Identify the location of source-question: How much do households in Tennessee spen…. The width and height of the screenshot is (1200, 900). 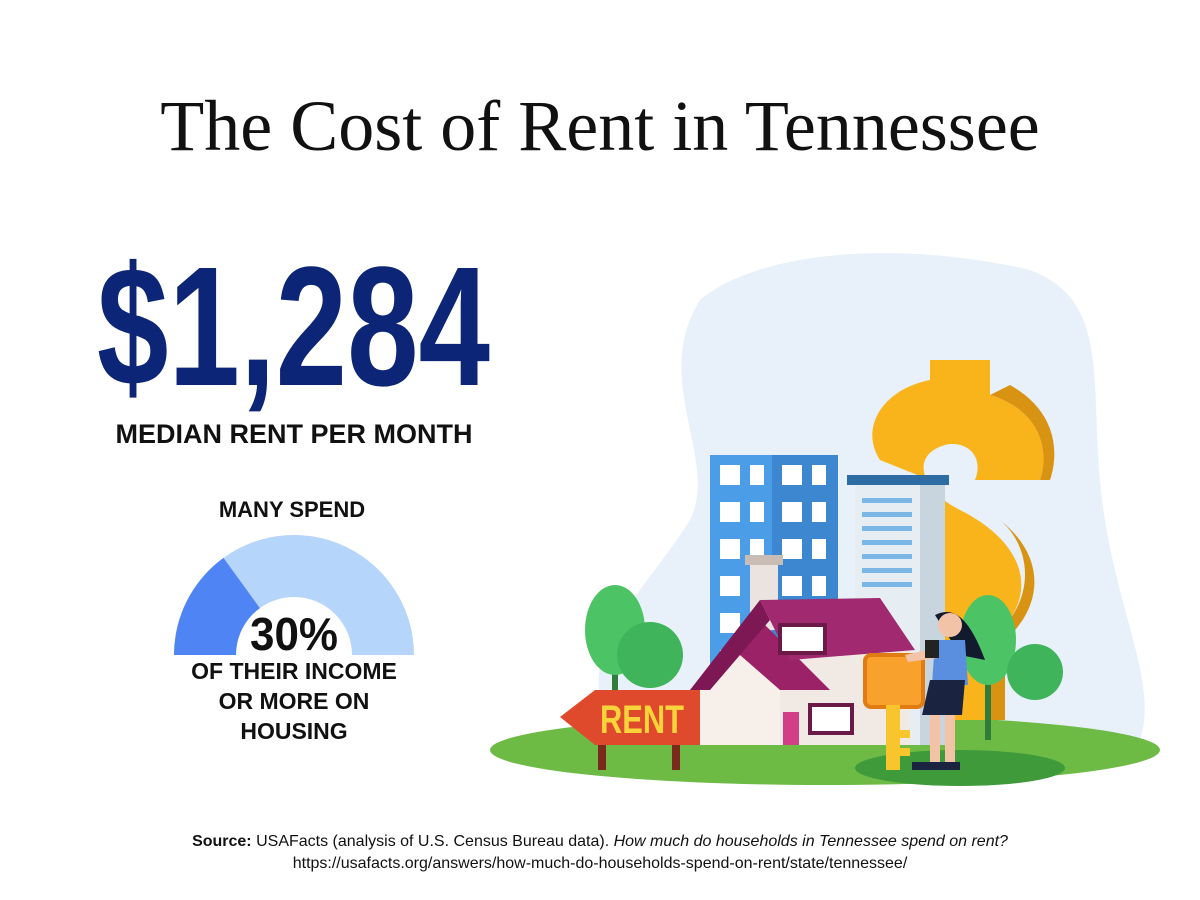
(811, 841).